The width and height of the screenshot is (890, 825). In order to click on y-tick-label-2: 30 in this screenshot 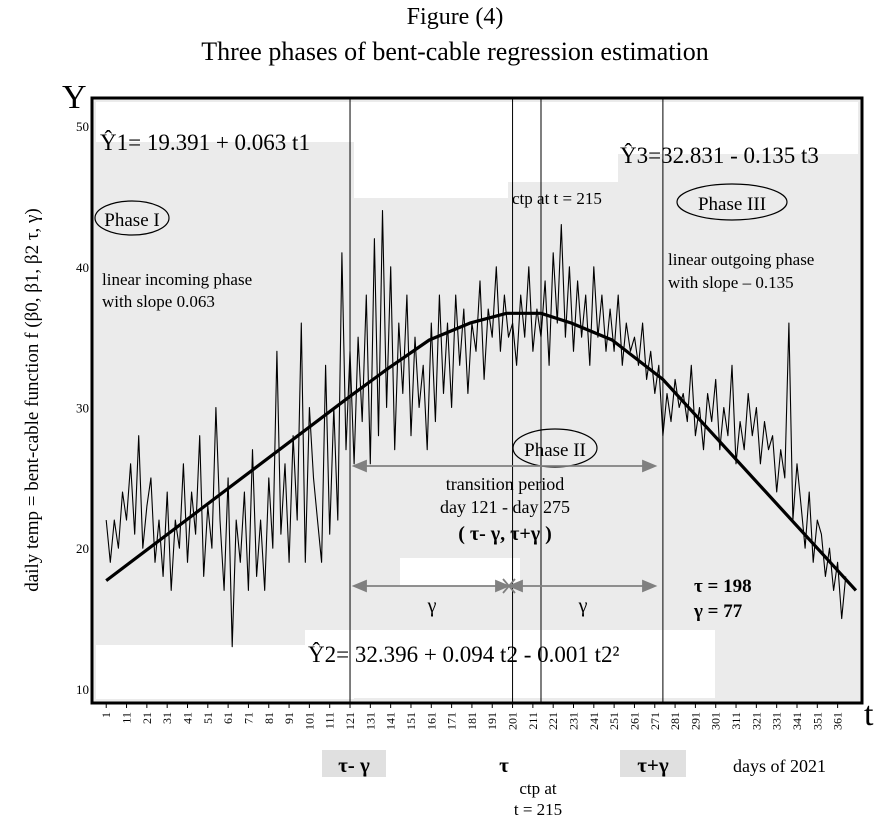, I will do `click(82, 408)`.